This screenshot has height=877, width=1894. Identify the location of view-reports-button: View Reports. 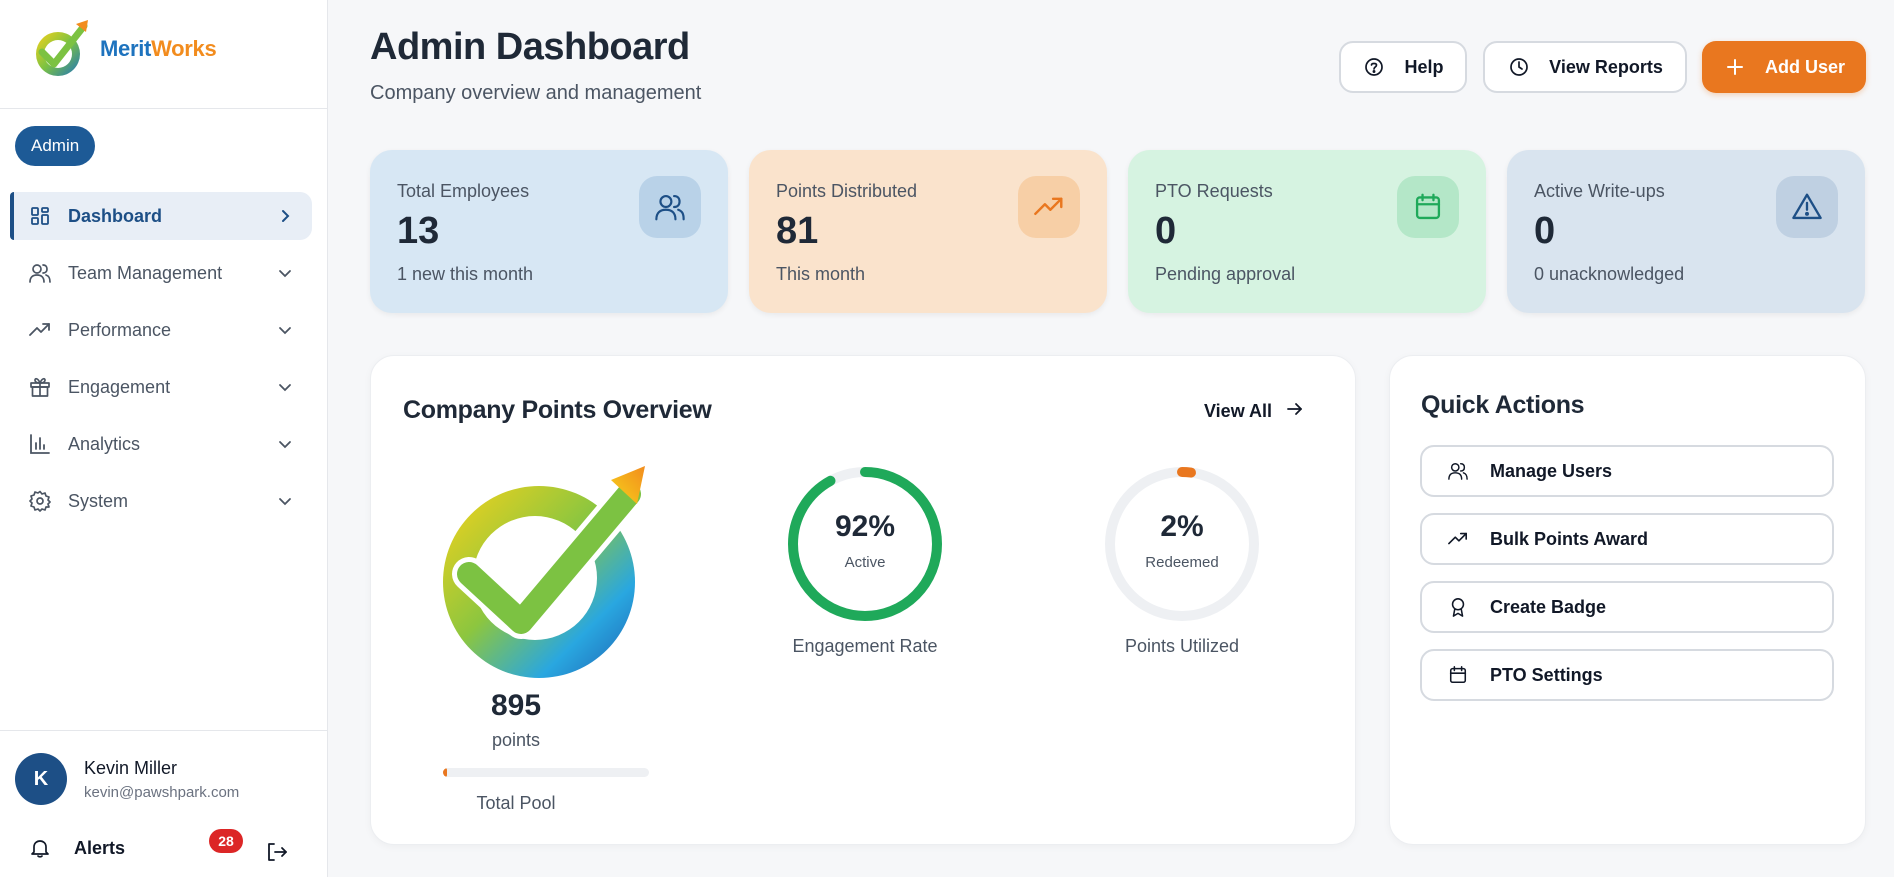
(1585, 67).